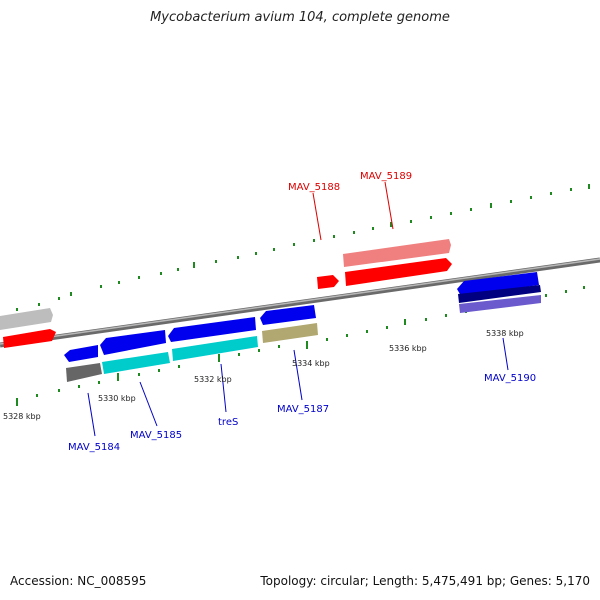 The image size is (600, 600). I want to click on gene-label-mav-5189: MAV_5189, so click(386, 176).